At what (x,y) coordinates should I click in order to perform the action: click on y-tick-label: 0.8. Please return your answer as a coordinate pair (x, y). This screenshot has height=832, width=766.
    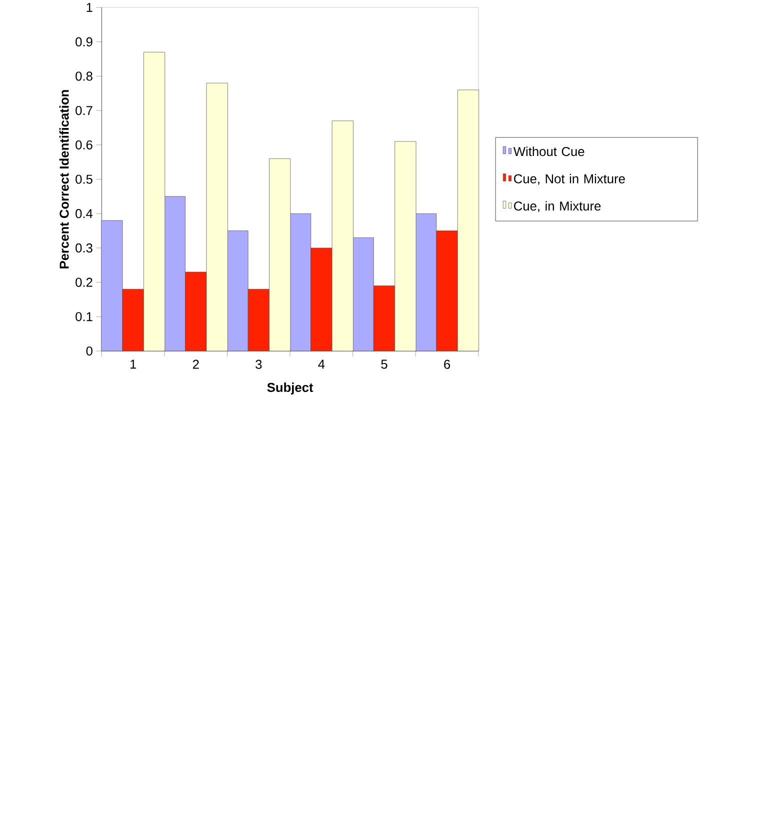
    Looking at the image, I should click on (83, 76).